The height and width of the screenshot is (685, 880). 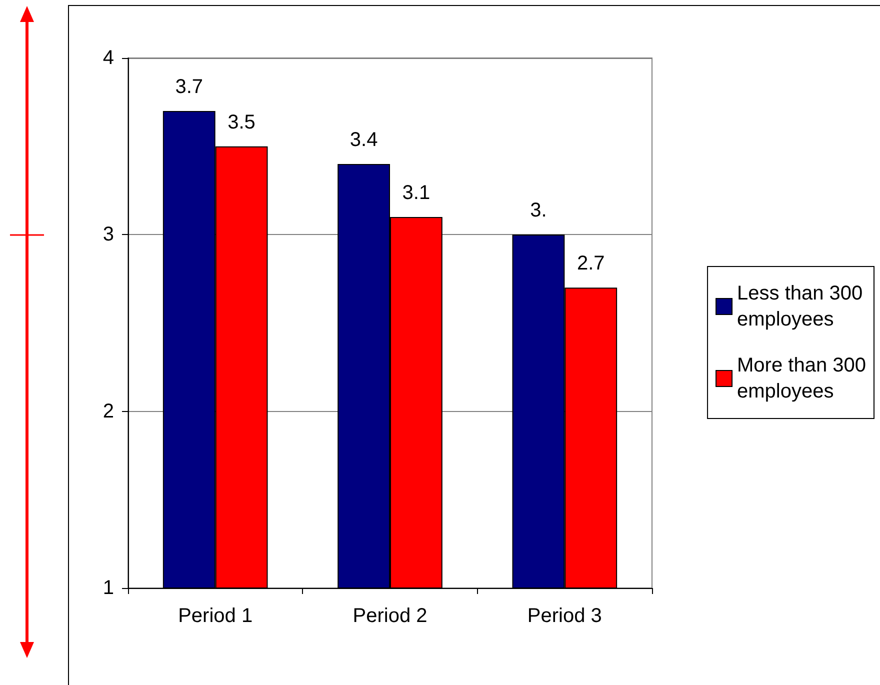 What do you see at coordinates (416, 193) in the screenshot?
I see `data-label: 3.1` at bounding box center [416, 193].